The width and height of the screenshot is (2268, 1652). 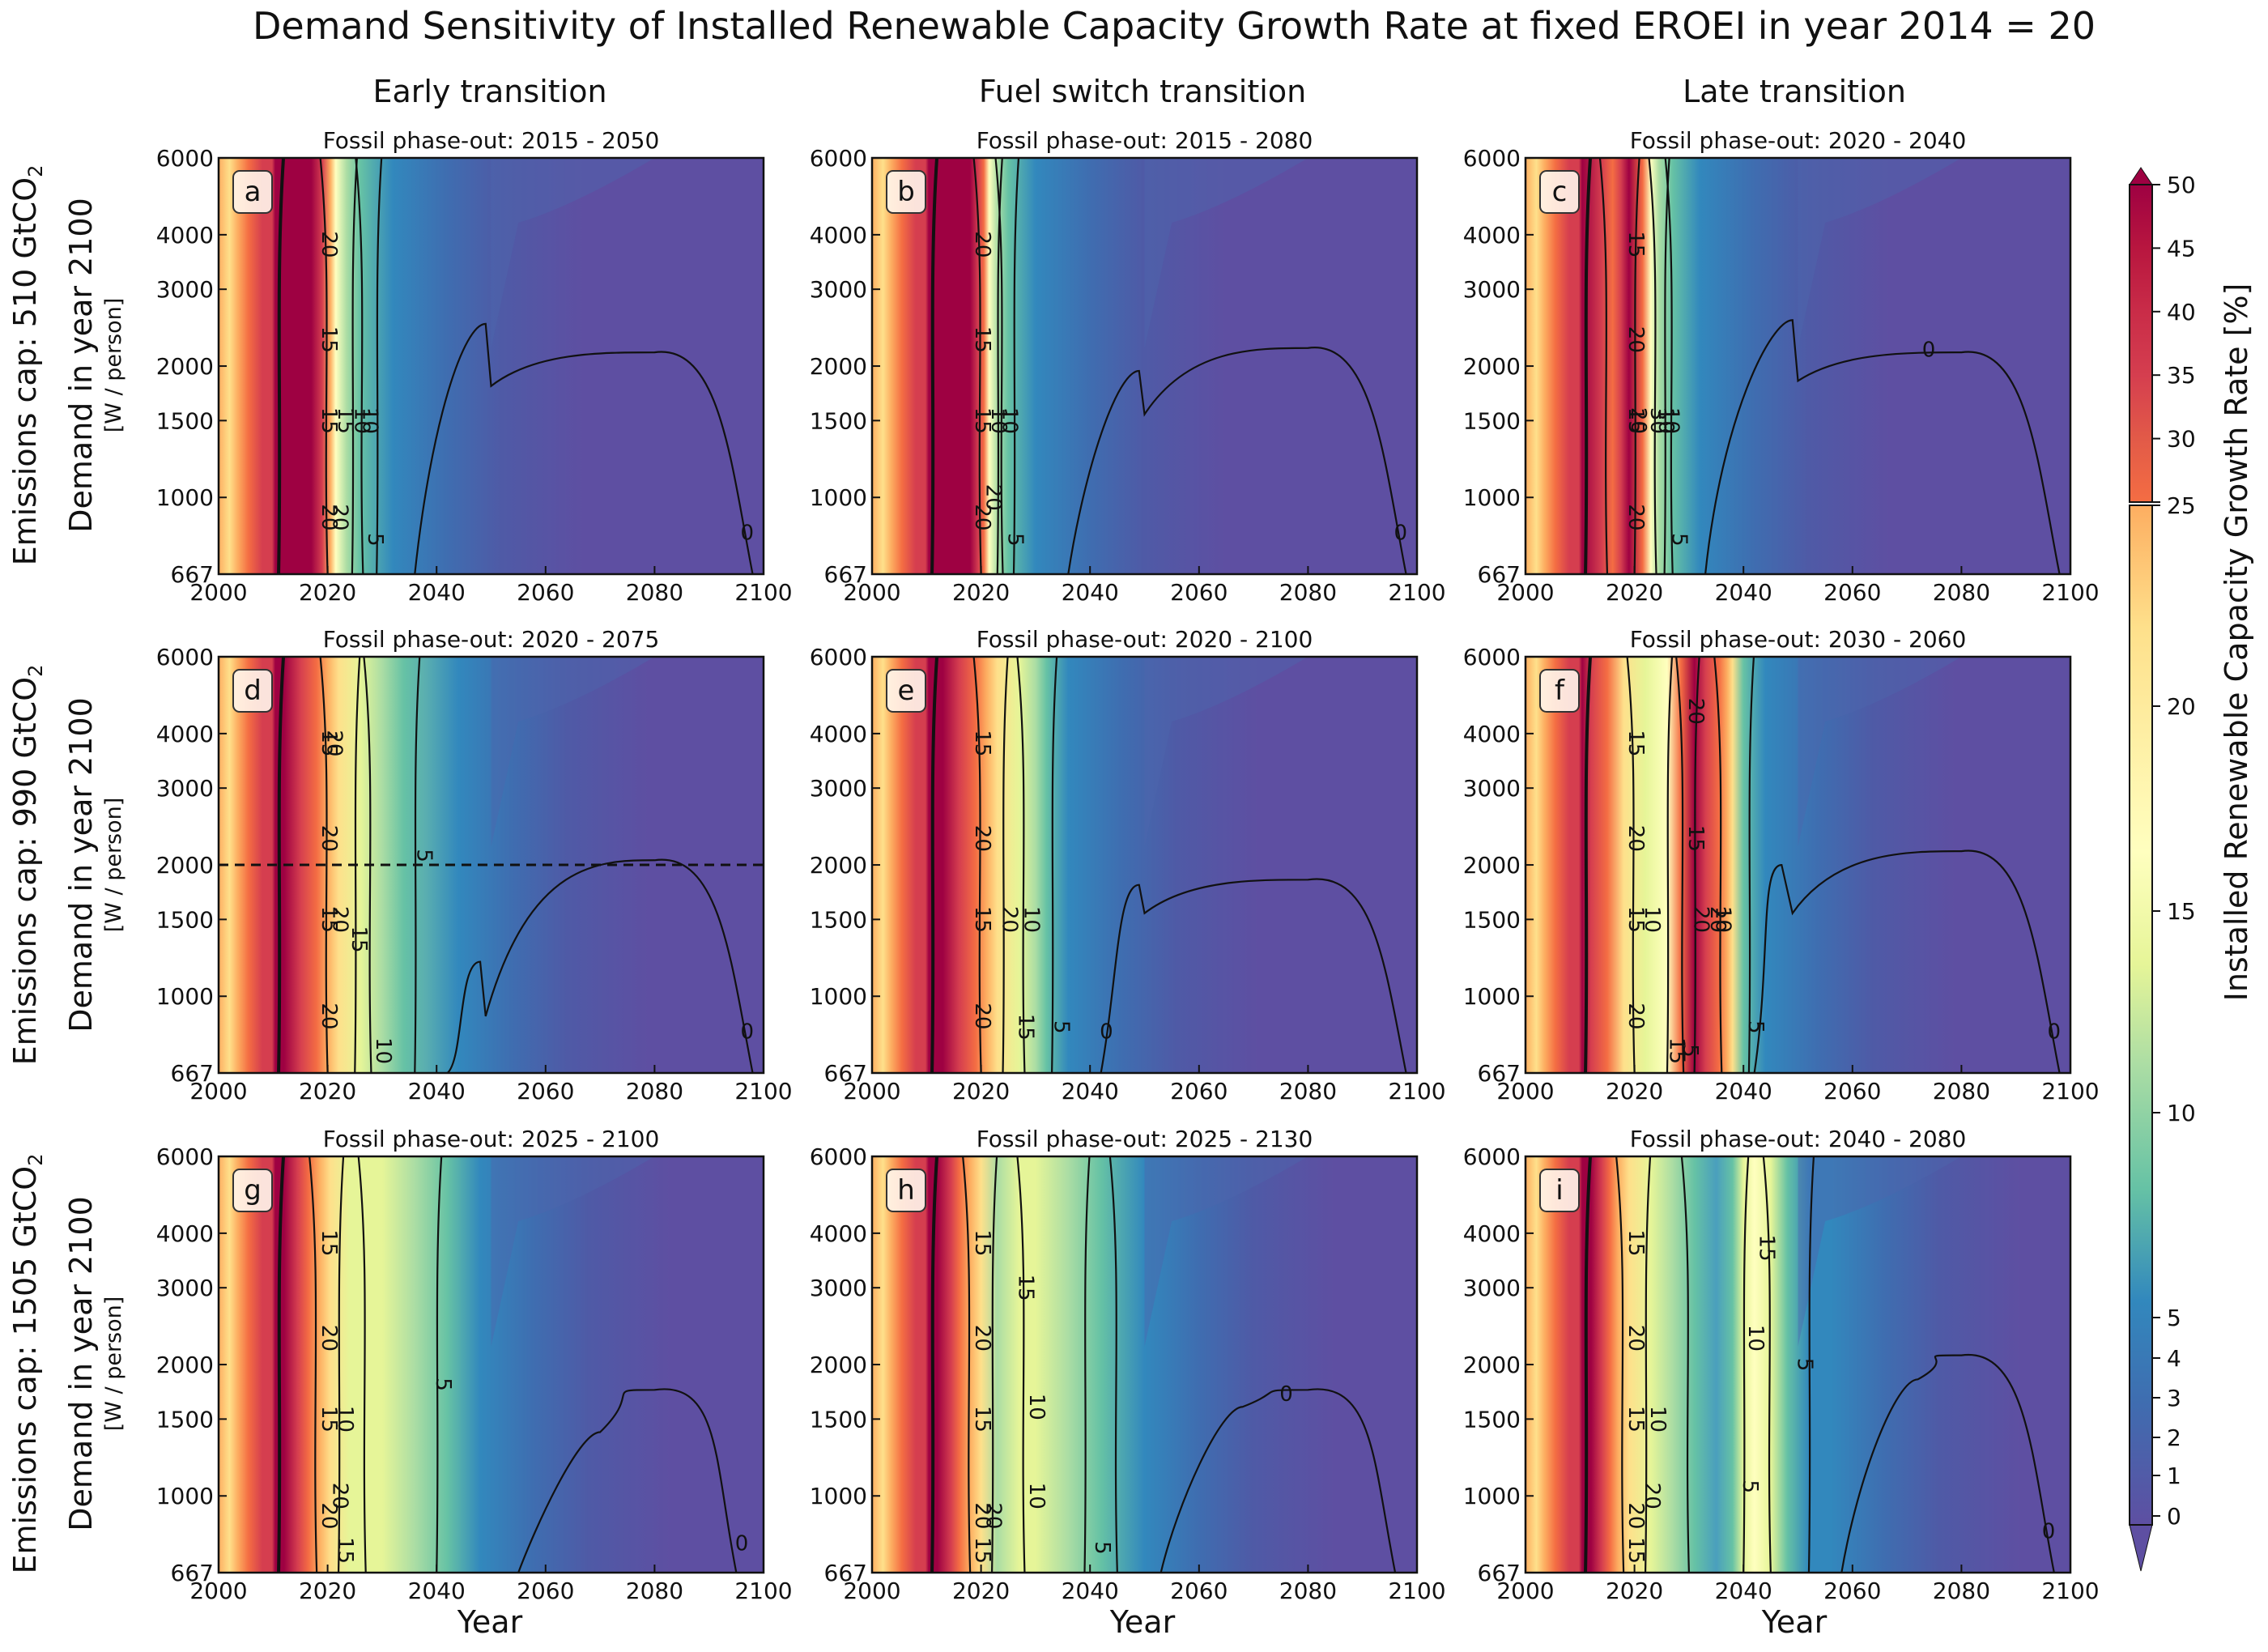 What do you see at coordinates (763, 1590) in the screenshot?
I see `panel-g-xtick-label: 2100` at bounding box center [763, 1590].